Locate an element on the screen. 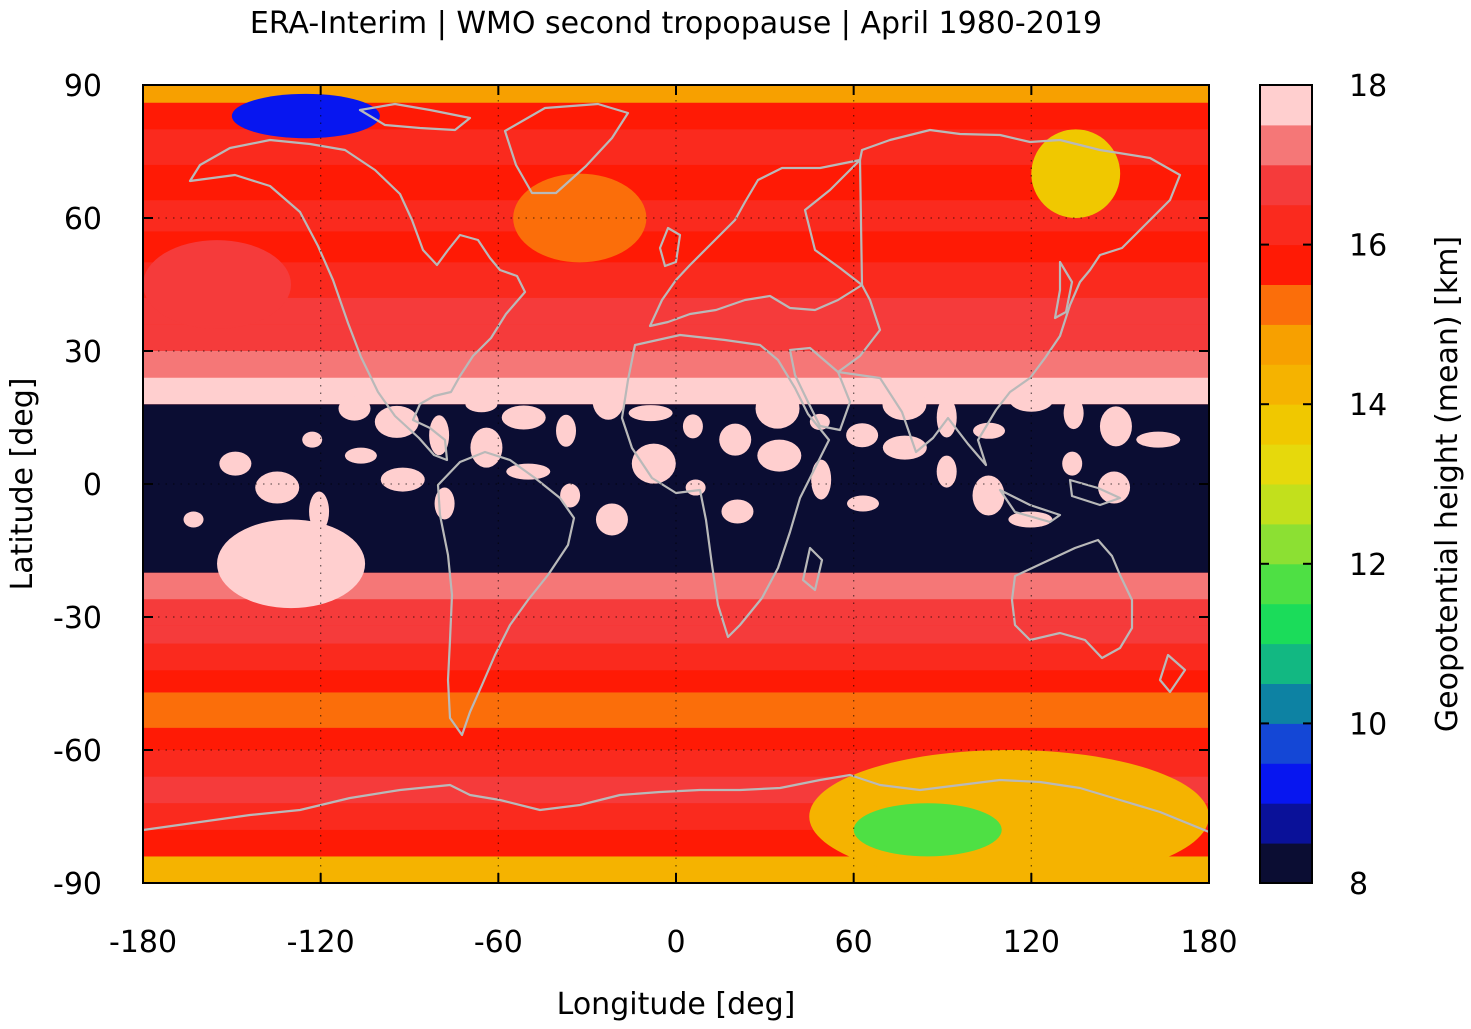 The height and width of the screenshot is (1029, 1471). x-tick-label-5: 120 is located at coordinates (1031, 942).